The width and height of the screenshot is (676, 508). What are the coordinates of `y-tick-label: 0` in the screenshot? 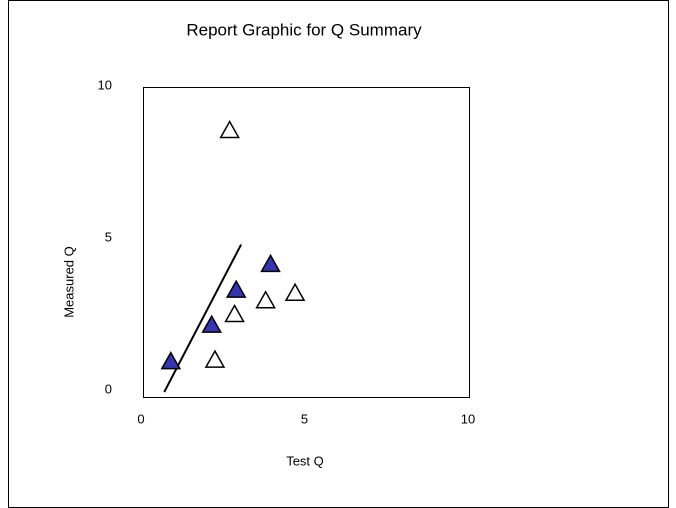 It's located at (108, 388).